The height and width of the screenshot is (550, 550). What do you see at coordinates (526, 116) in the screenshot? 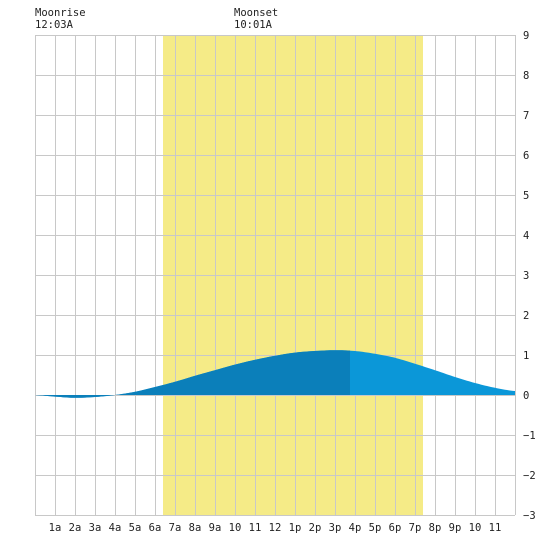
I see `y-tick-label: 7` at bounding box center [526, 116].